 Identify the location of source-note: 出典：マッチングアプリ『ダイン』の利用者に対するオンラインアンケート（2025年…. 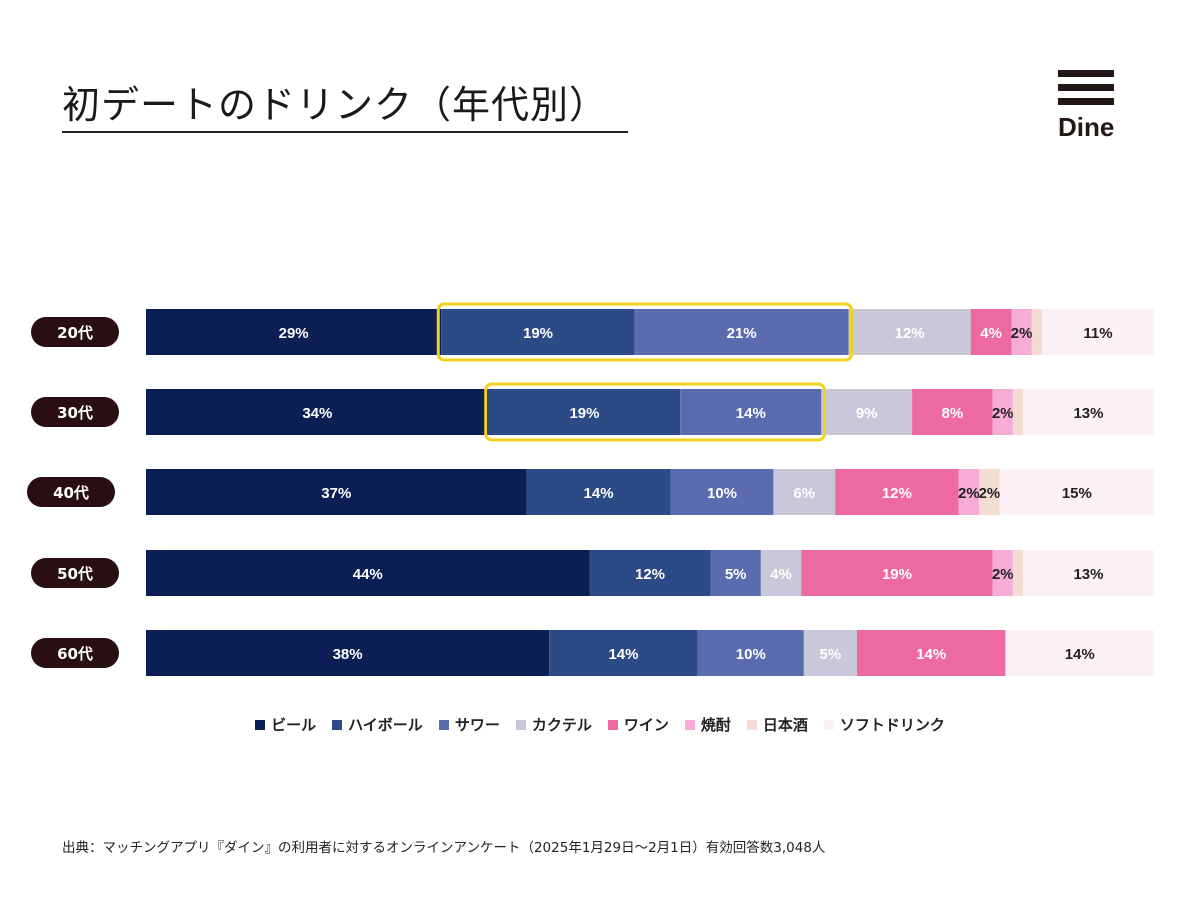
(444, 848).